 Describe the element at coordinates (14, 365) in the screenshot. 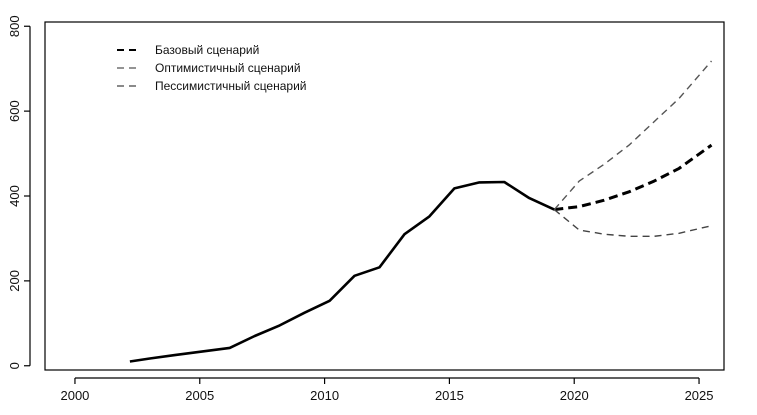

I see `y-tick-label: 0` at that location.